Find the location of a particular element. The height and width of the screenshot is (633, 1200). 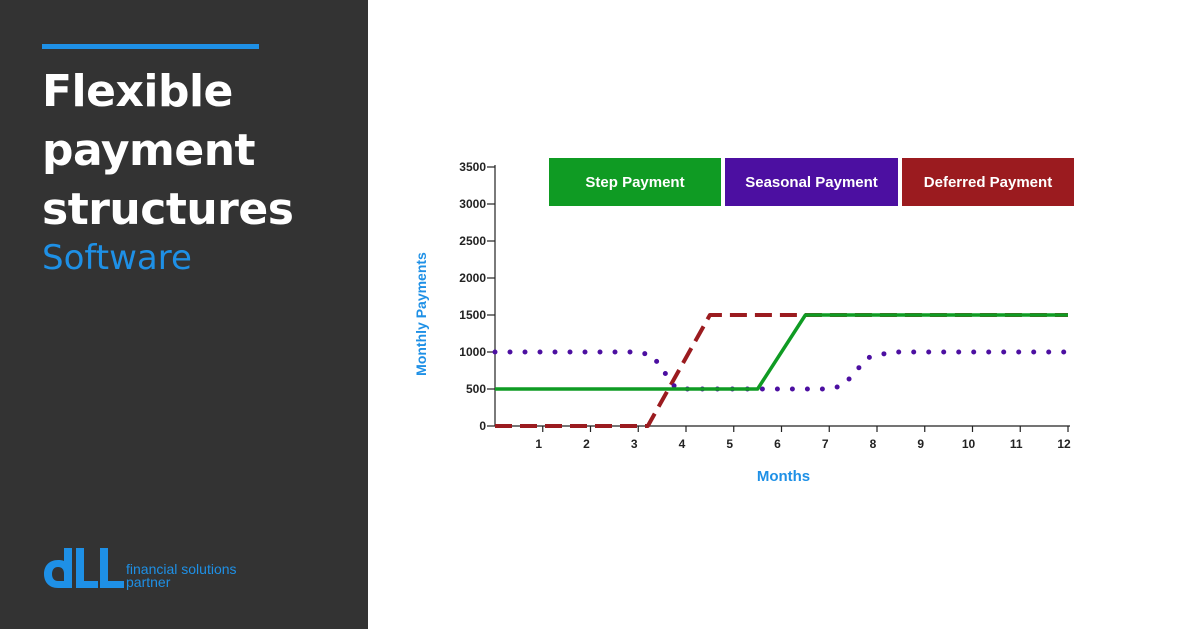

legend-item-deferred-payment is located at coordinates (988, 182).